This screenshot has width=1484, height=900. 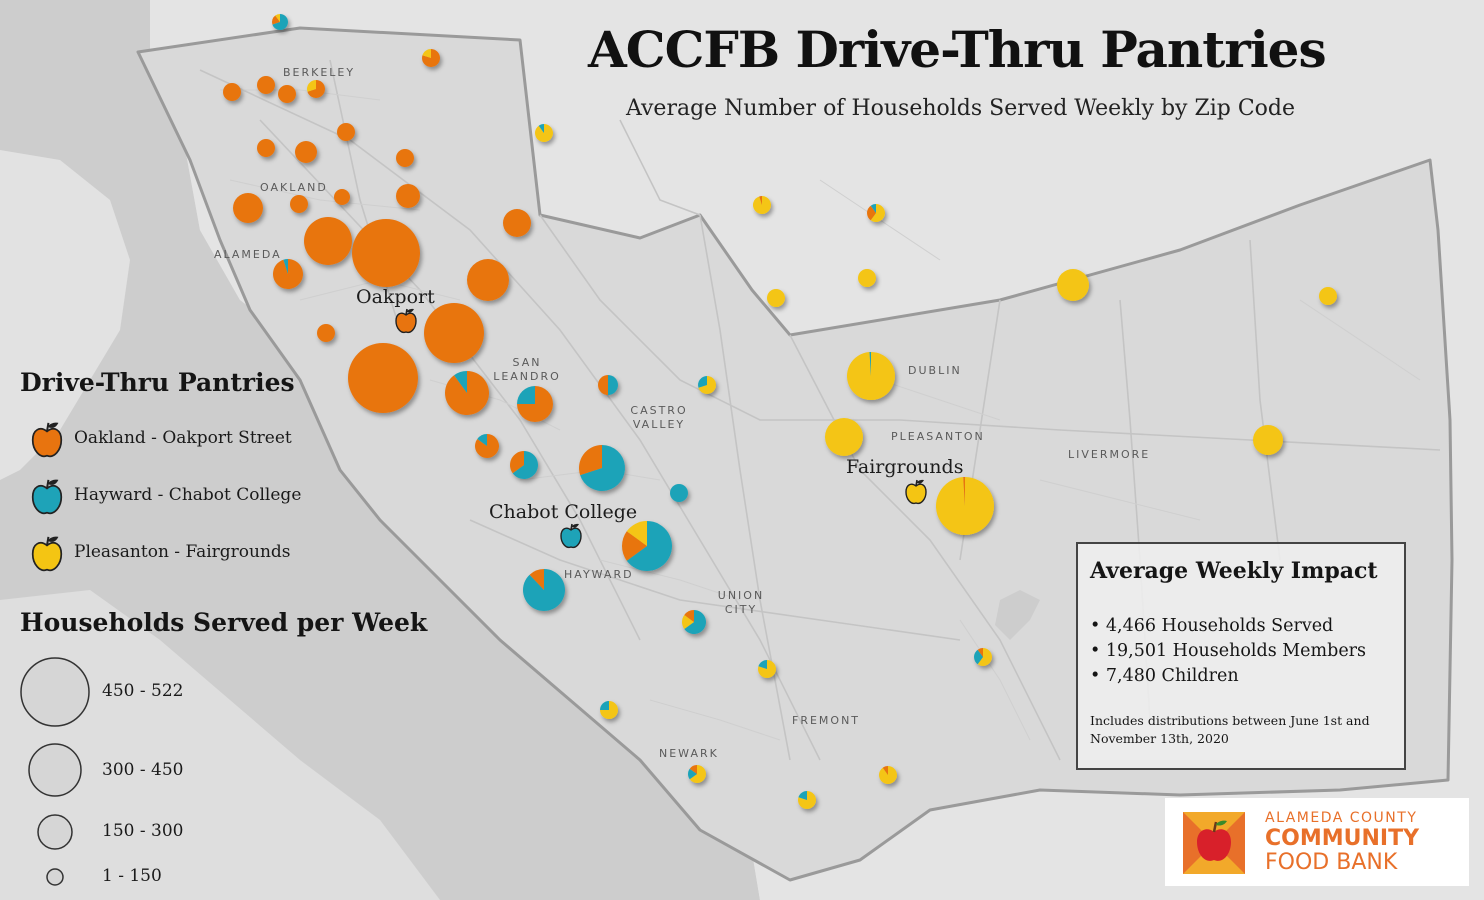 What do you see at coordinates (55, 692) in the screenshot?
I see `size-circle-large` at bounding box center [55, 692].